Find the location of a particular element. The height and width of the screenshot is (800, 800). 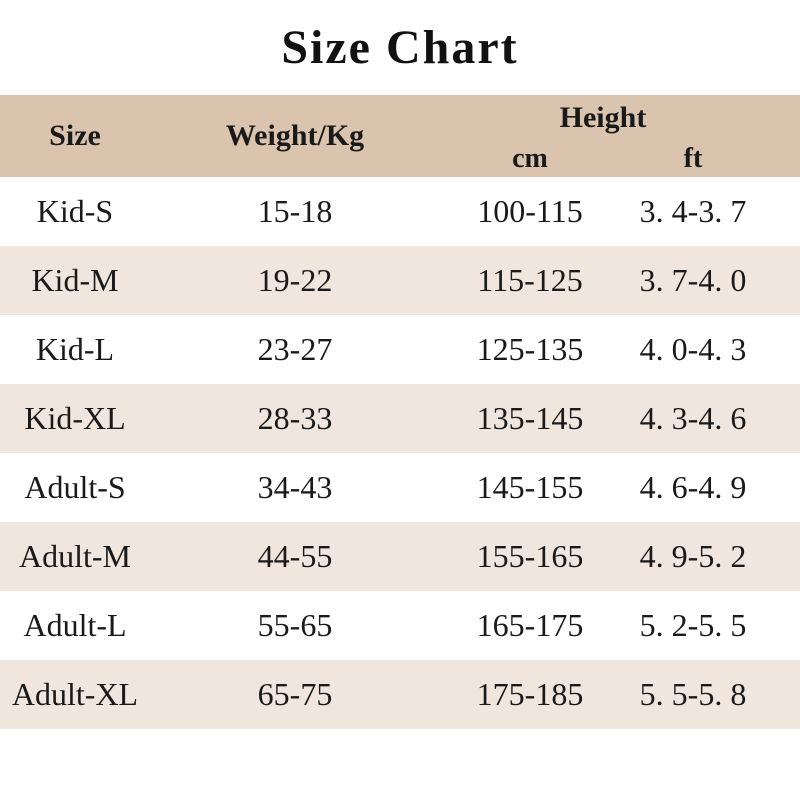

cell-ft: 4. 6-4. 9 is located at coordinates (693, 487).